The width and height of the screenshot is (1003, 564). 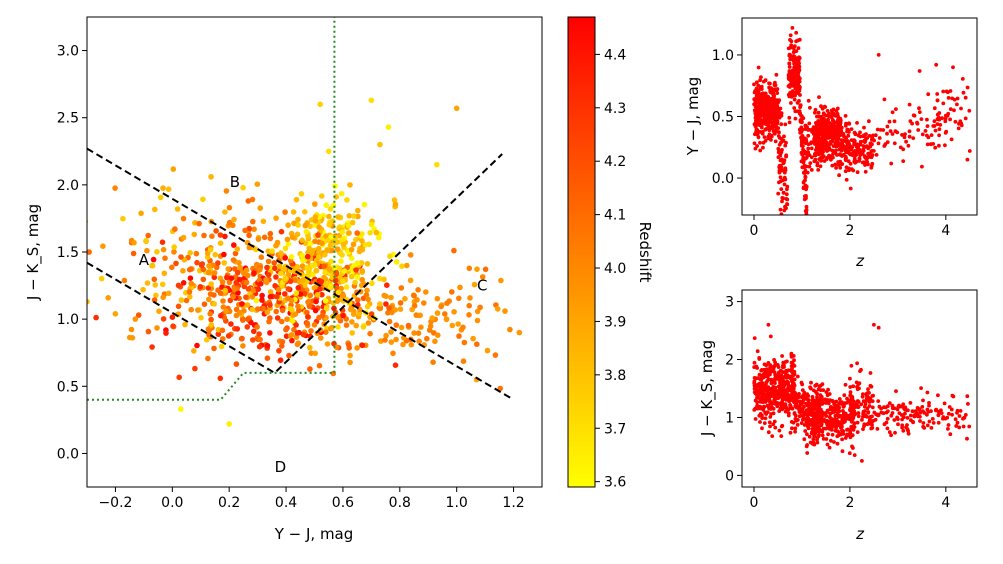 What do you see at coordinates (615, 55) in the screenshot?
I see `colorbar-tick-label: 4.4` at bounding box center [615, 55].